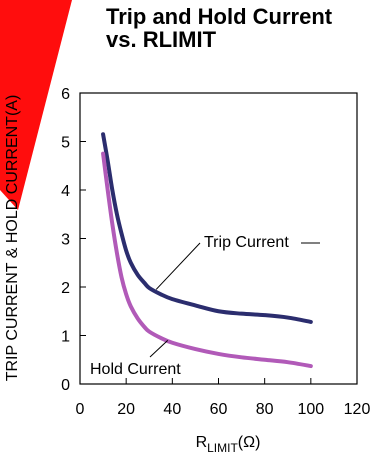 The height and width of the screenshot is (458, 389). Describe the element at coordinates (135, 369) in the screenshot. I see `hold-current-annotation: Hold Current` at that location.